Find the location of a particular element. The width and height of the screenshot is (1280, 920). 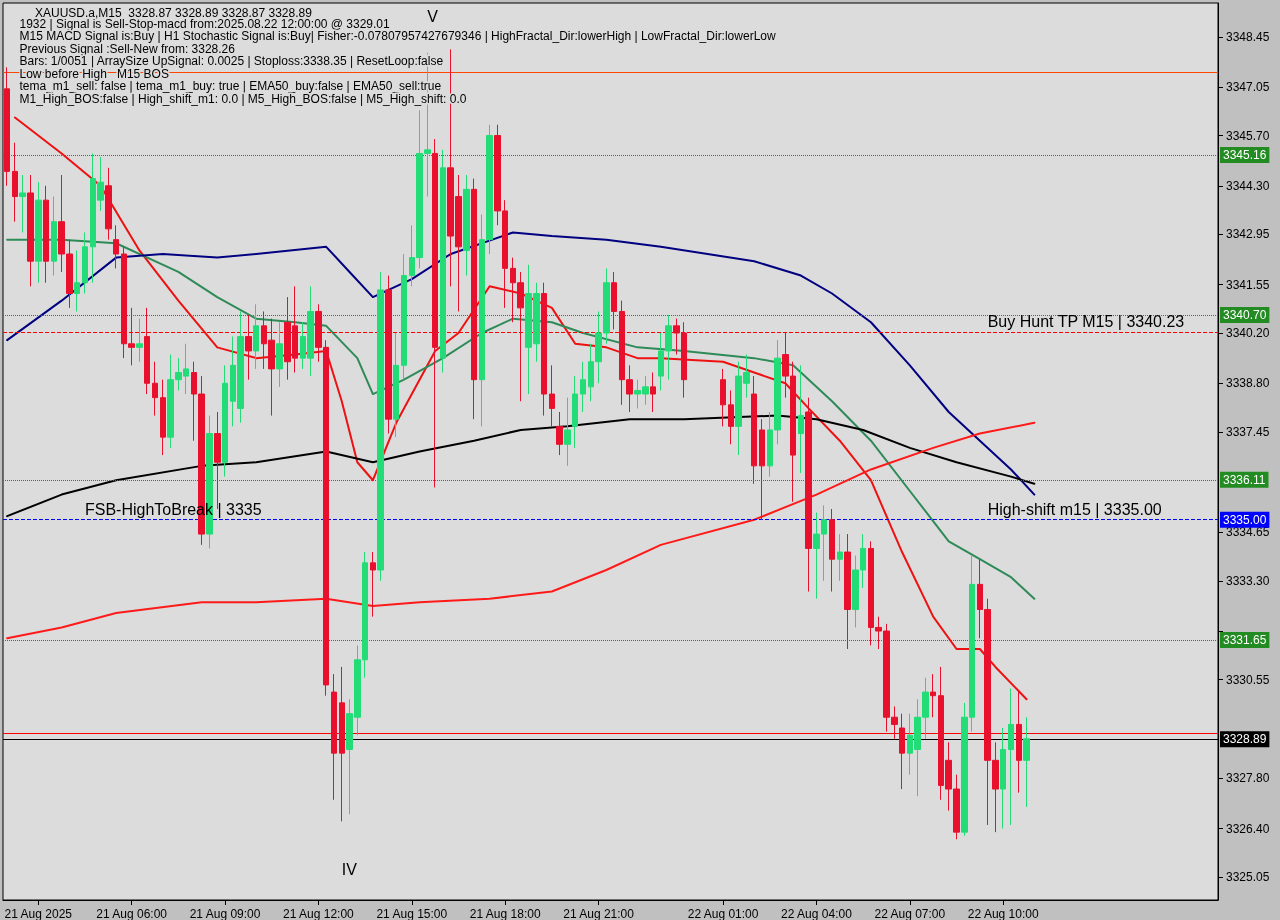

y-tick-label: 3327.80 is located at coordinates (1248, 778).